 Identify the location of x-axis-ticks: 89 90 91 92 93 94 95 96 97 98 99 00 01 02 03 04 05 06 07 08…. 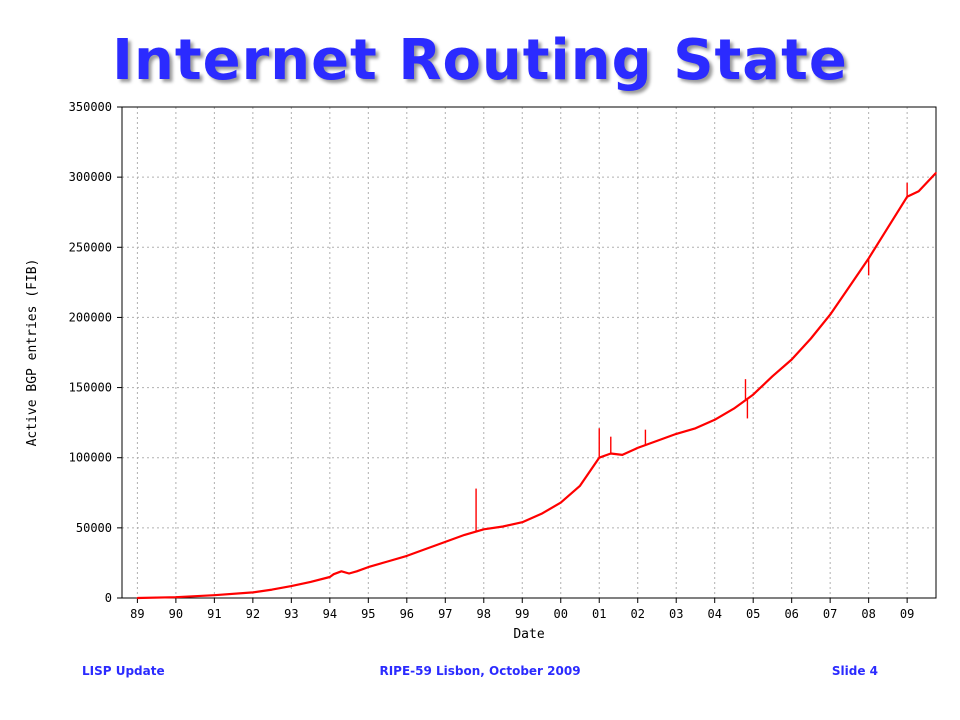
(522, 609).